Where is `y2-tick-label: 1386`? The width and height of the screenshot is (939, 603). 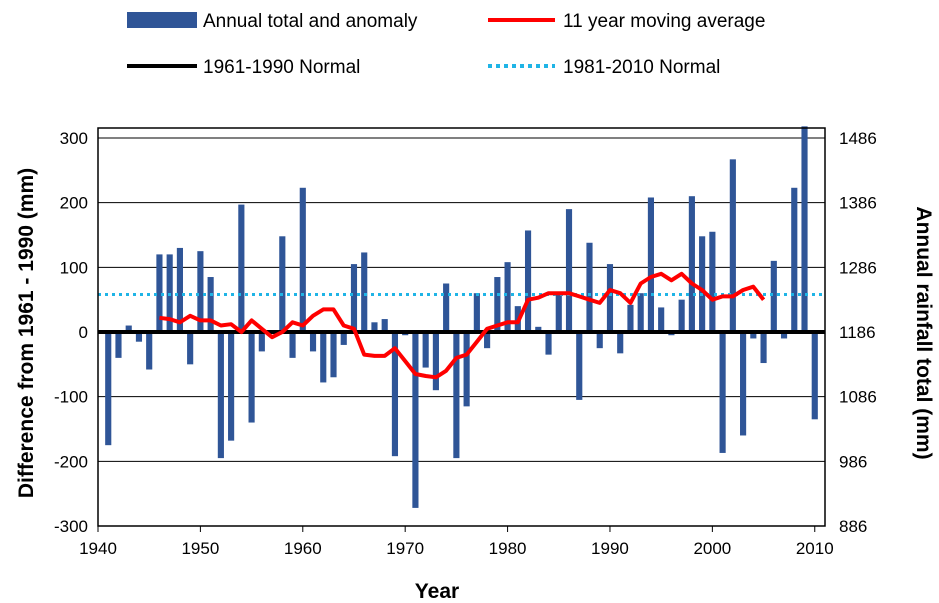 y2-tick-label: 1386 is located at coordinates (858, 203).